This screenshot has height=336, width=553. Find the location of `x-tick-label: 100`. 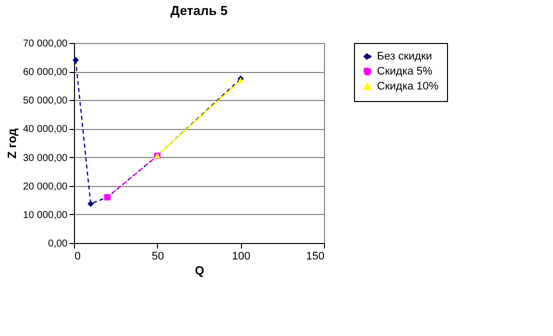

x-tick-label: 100 is located at coordinates (241, 256).